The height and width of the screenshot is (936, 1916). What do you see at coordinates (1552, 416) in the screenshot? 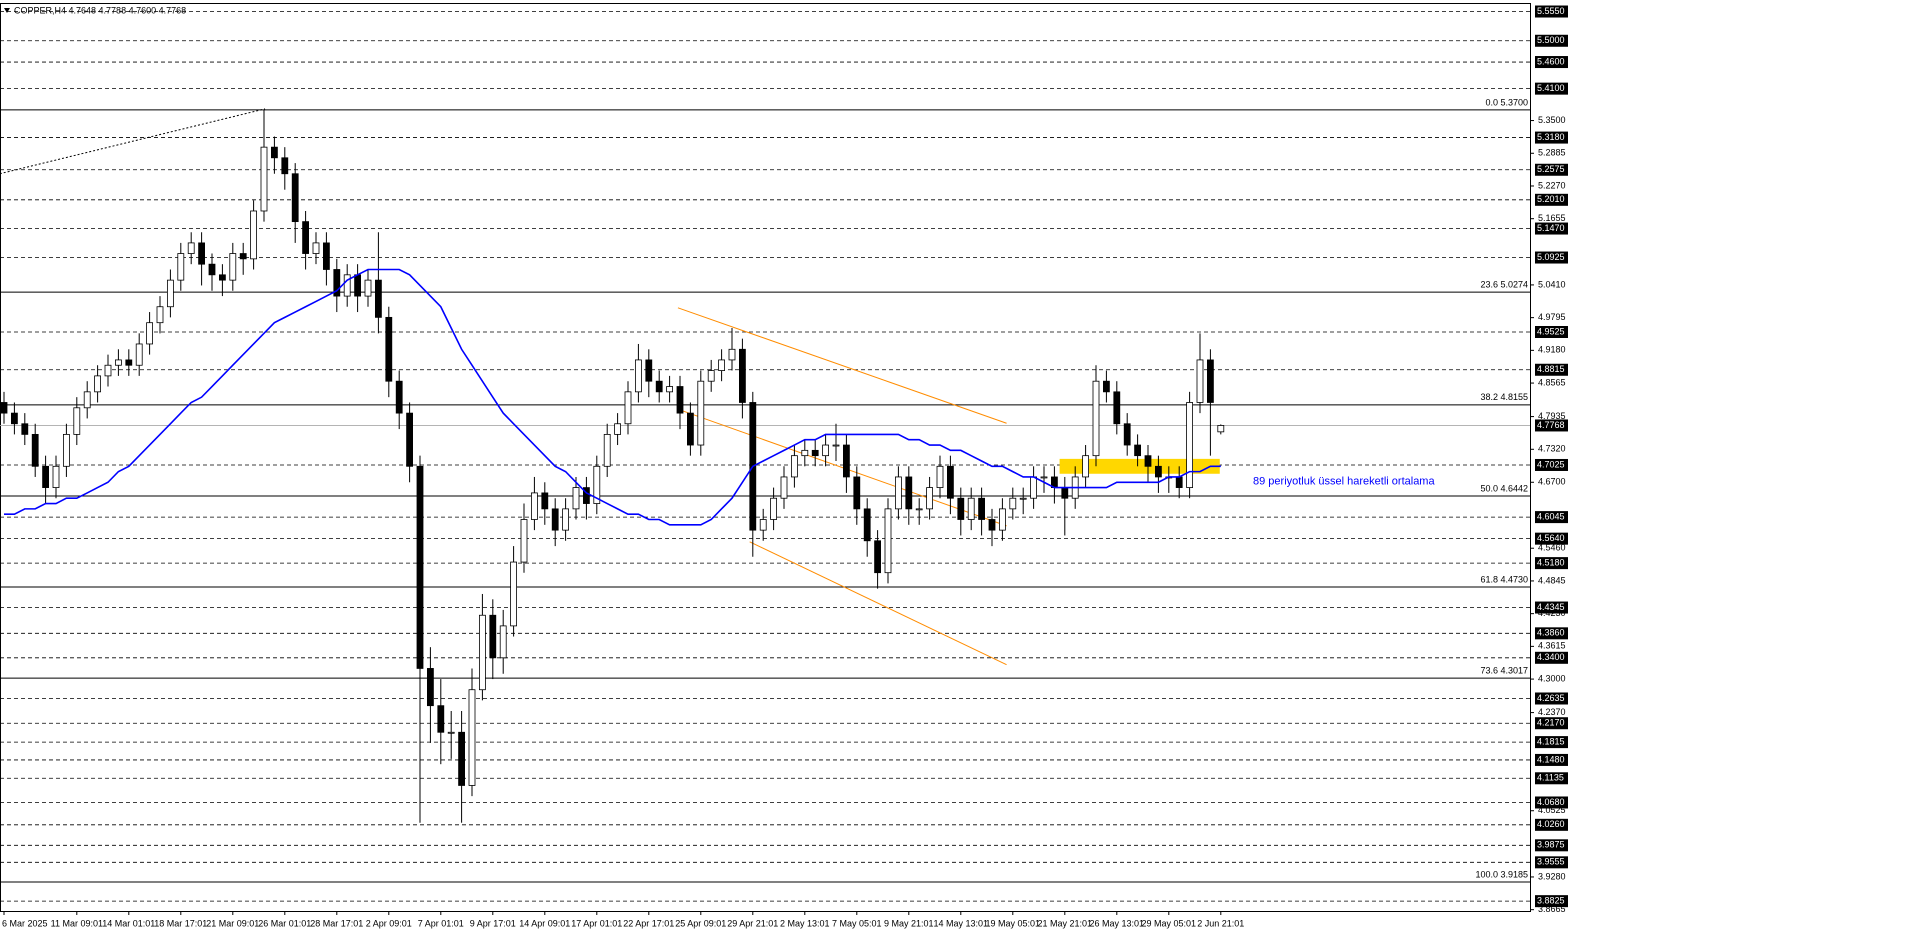
I see `y-tick-label: 4.7935` at bounding box center [1552, 416].